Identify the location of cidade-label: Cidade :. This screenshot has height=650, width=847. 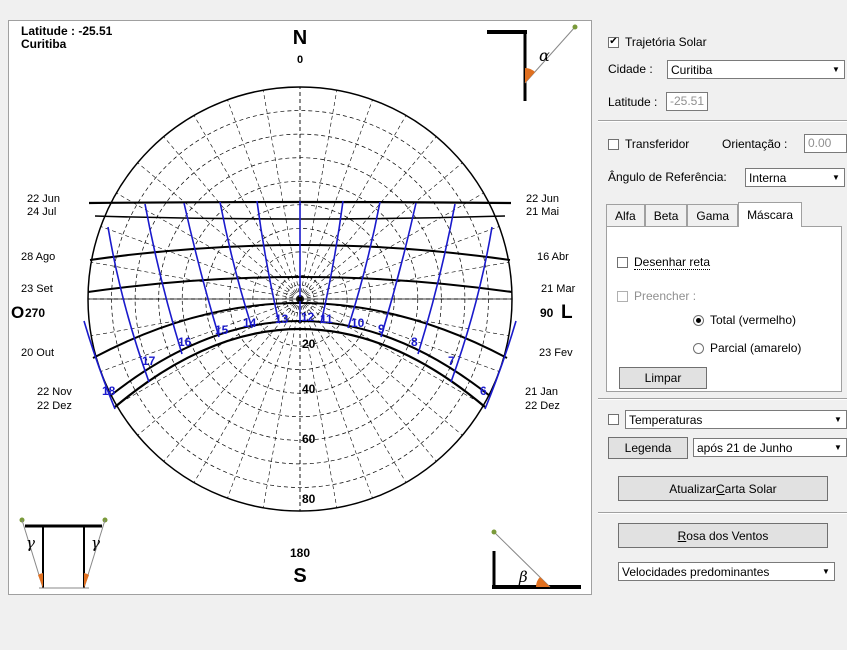
(630, 69).